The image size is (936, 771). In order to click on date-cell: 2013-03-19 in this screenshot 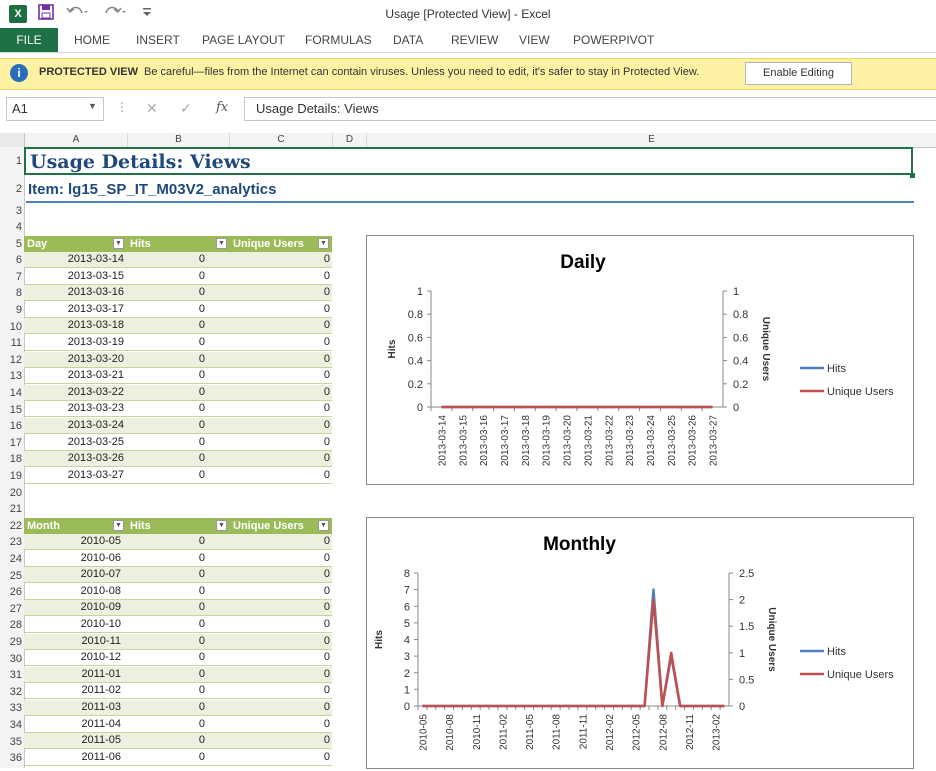, I will do `click(95, 342)`.